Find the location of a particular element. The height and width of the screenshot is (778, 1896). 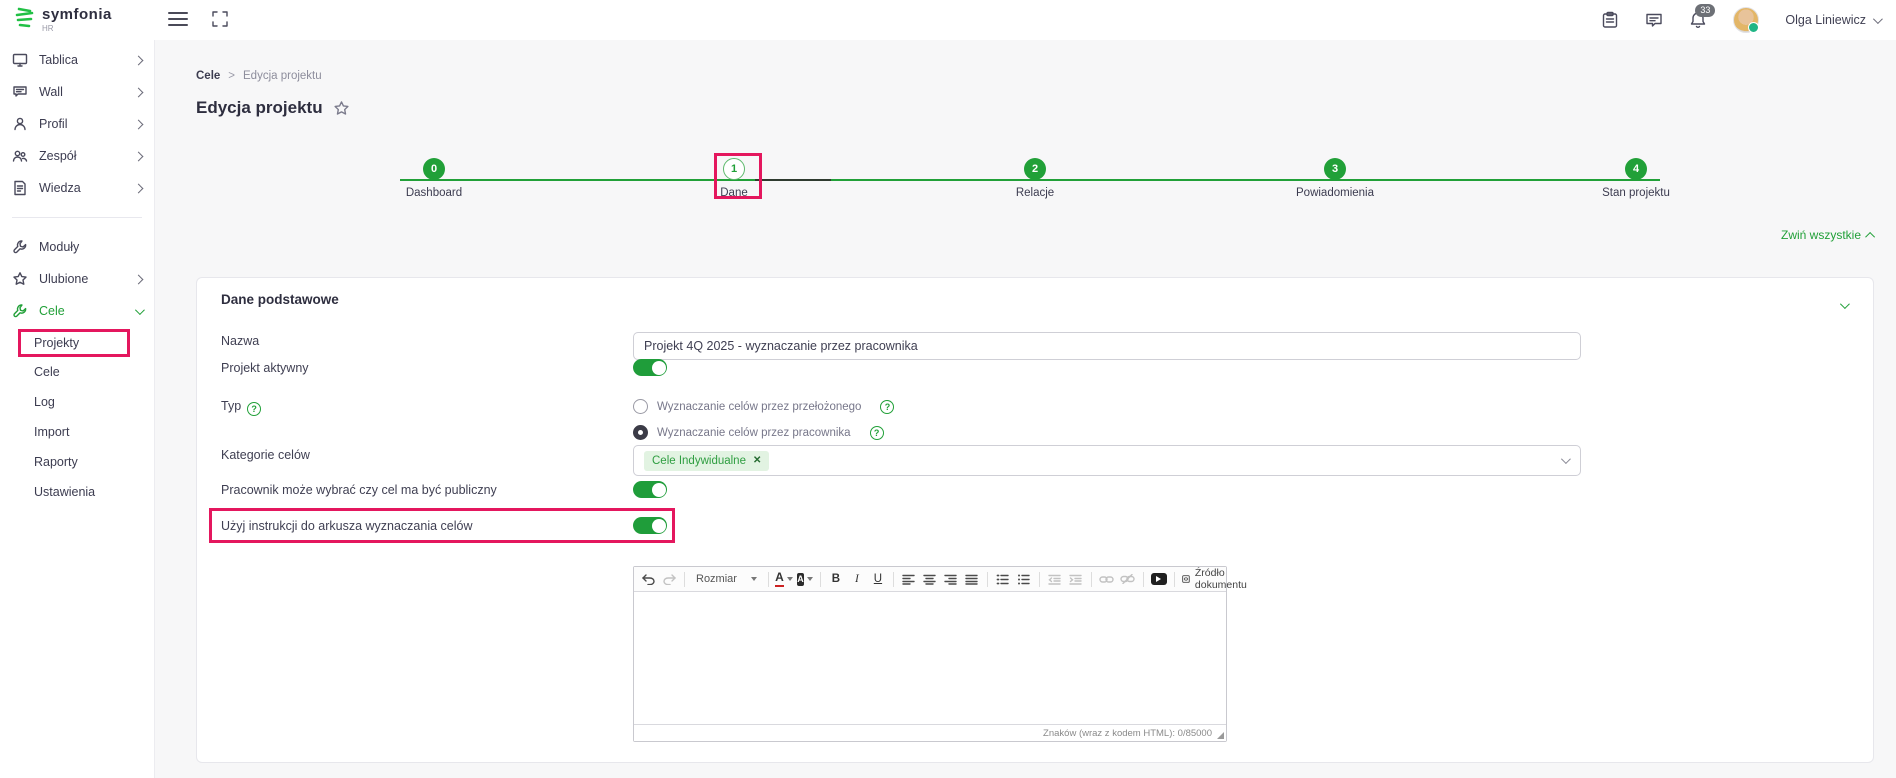

top-header: symfonia HR 33 Olga Liniewi is located at coordinates (948, 20).